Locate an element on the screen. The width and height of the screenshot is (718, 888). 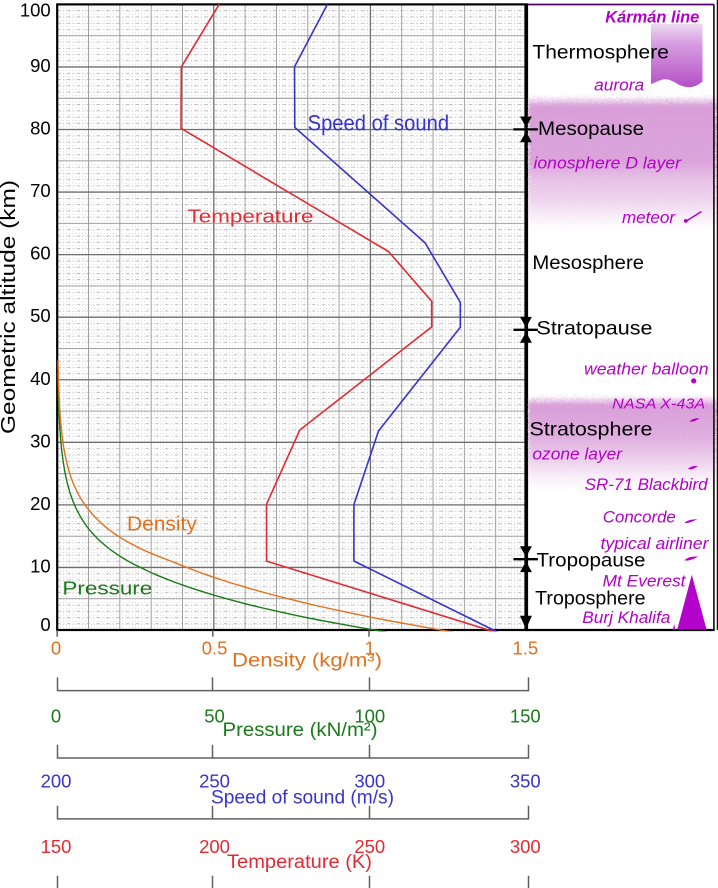
svg-text: ozone layer is located at coordinates (577, 454).